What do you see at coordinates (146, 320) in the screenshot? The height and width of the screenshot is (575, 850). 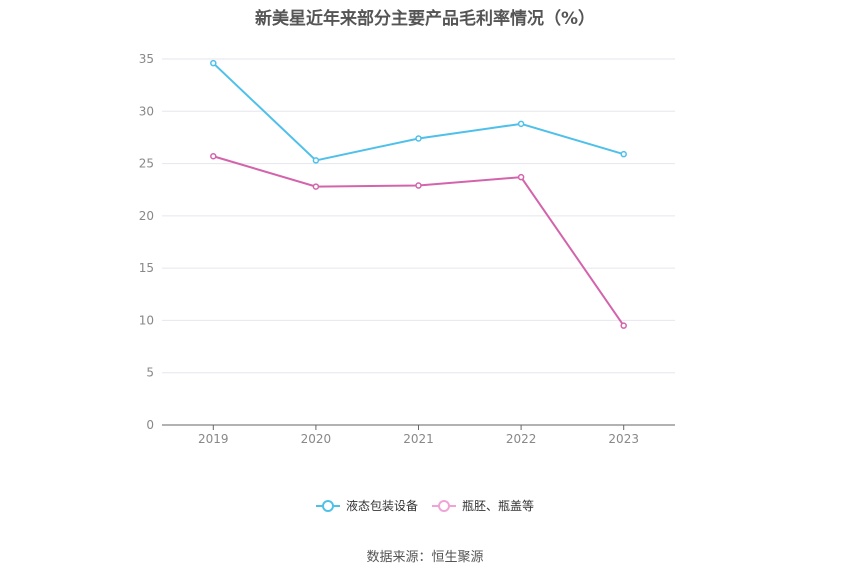 I see `y-tick-label: 10` at bounding box center [146, 320].